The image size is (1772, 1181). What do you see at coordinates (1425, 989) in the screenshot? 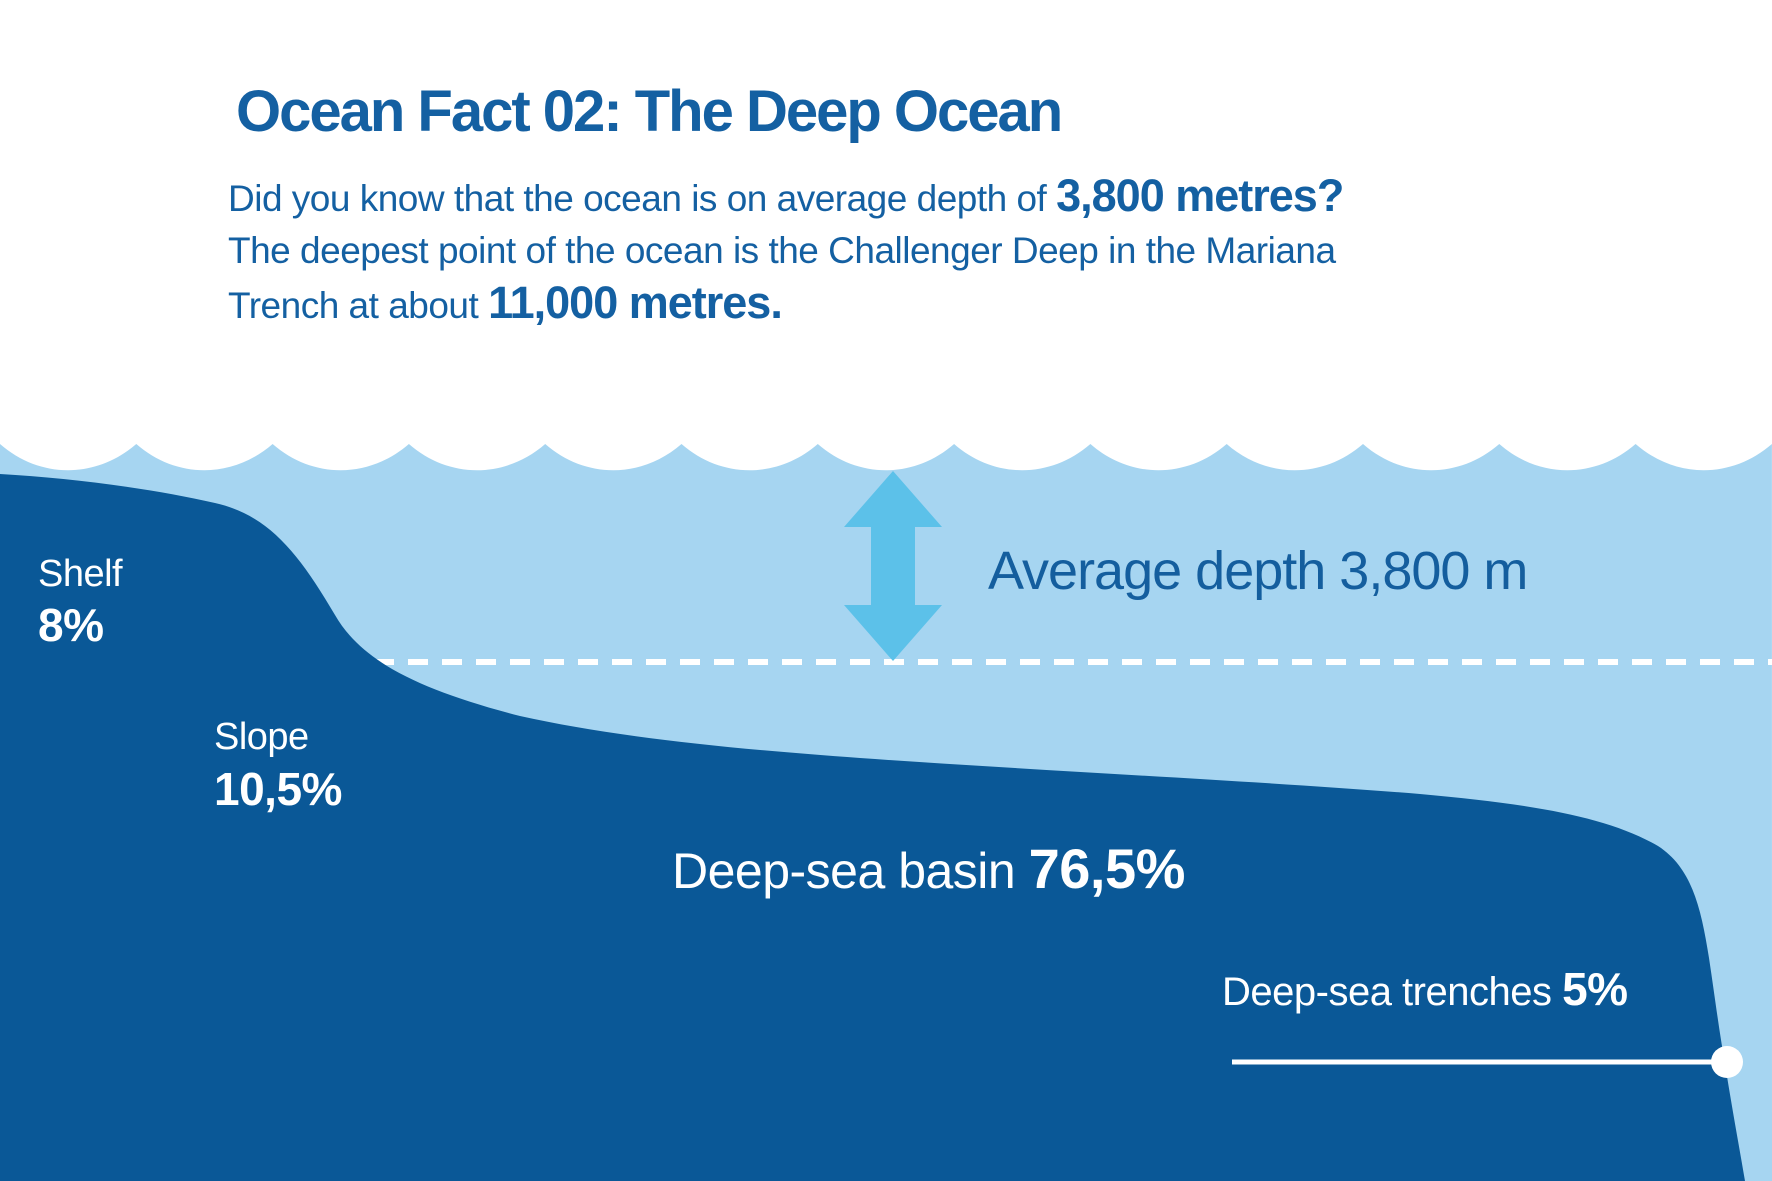
I see `deep-sea-trenches-label: Deep-sea trenches 5%` at bounding box center [1425, 989].